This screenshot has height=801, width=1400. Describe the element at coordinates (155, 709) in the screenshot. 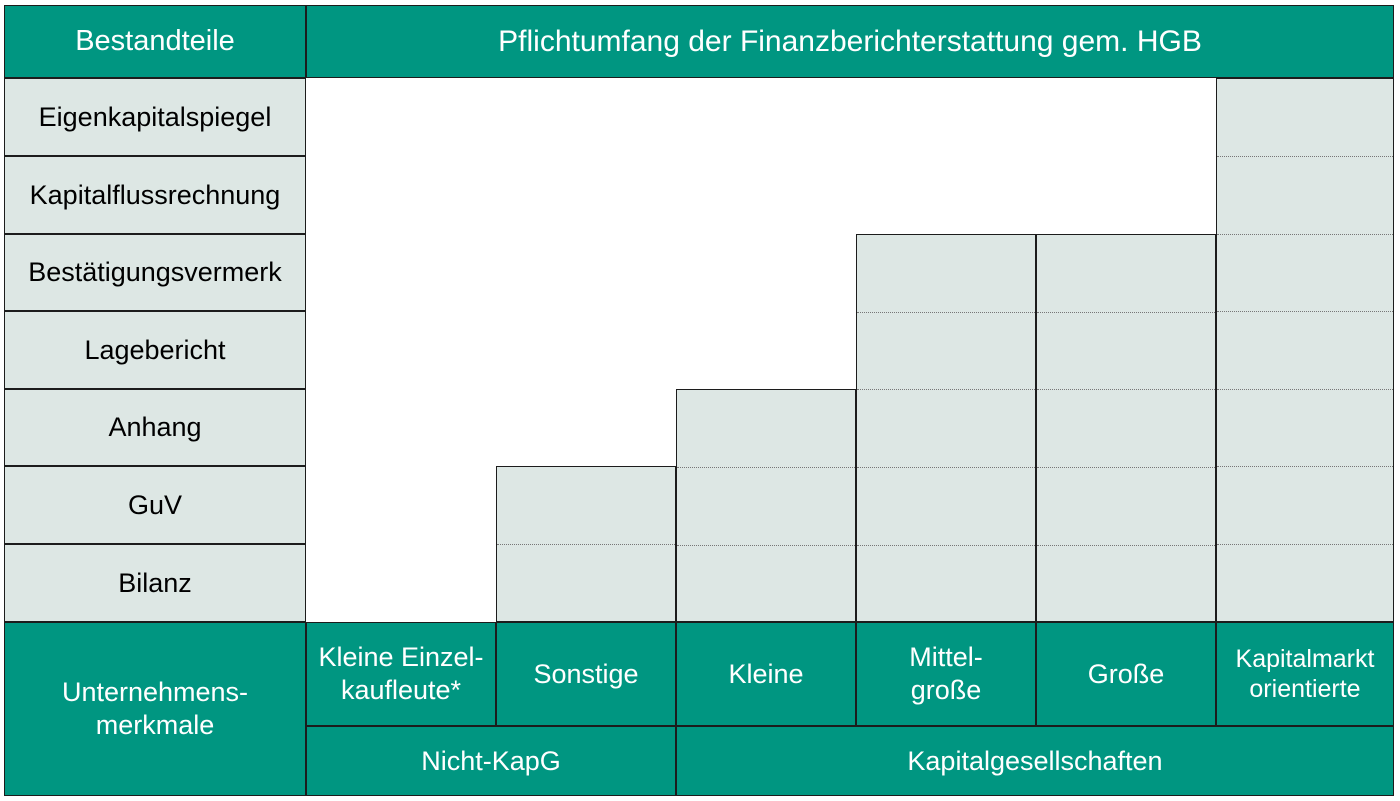

I see `footer-left-label: Unternehmens- merkmale` at that location.